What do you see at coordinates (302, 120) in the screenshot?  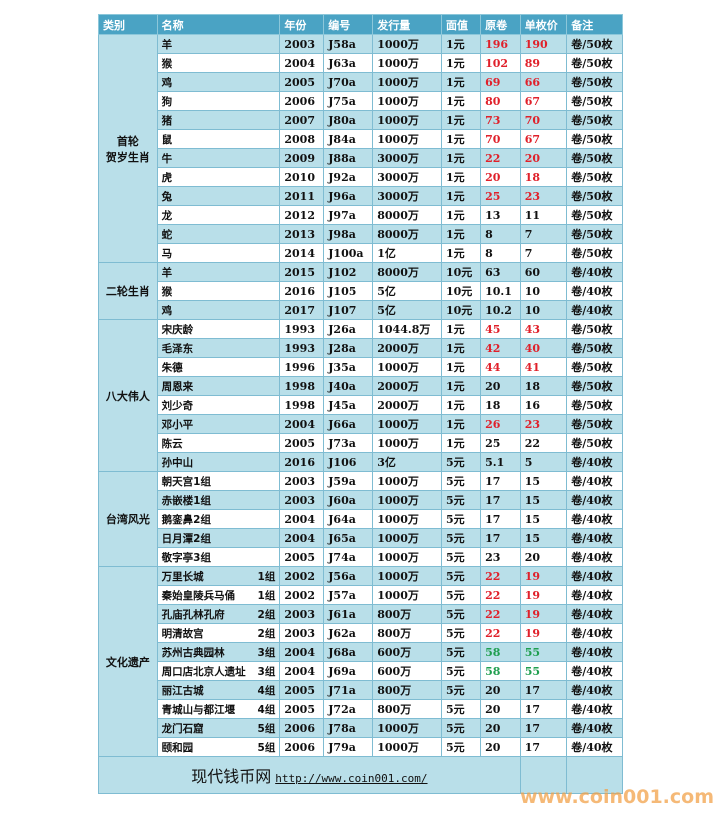 I see `year-cell: 2007` at bounding box center [302, 120].